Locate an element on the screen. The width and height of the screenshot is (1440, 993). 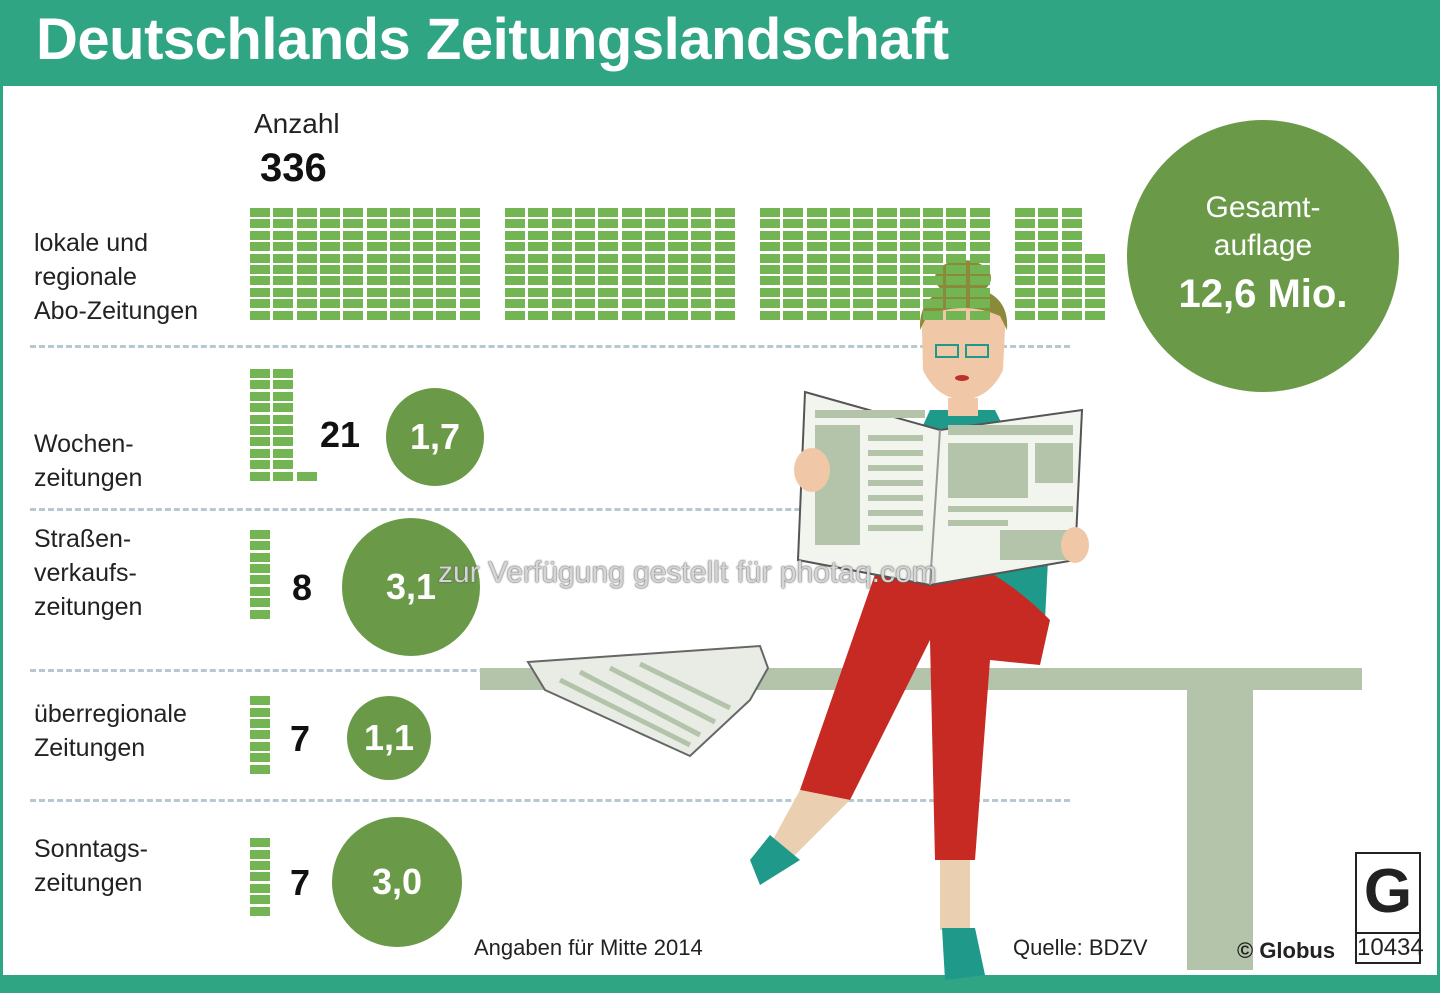
shoe is located at coordinates (963, 954).